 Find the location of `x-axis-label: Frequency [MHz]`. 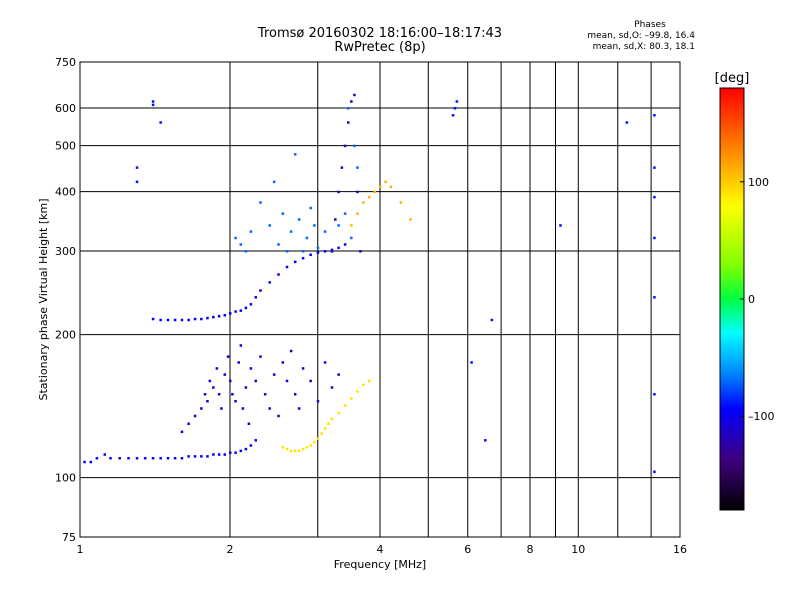

x-axis-label: Frequency [MHz] is located at coordinates (380, 564).